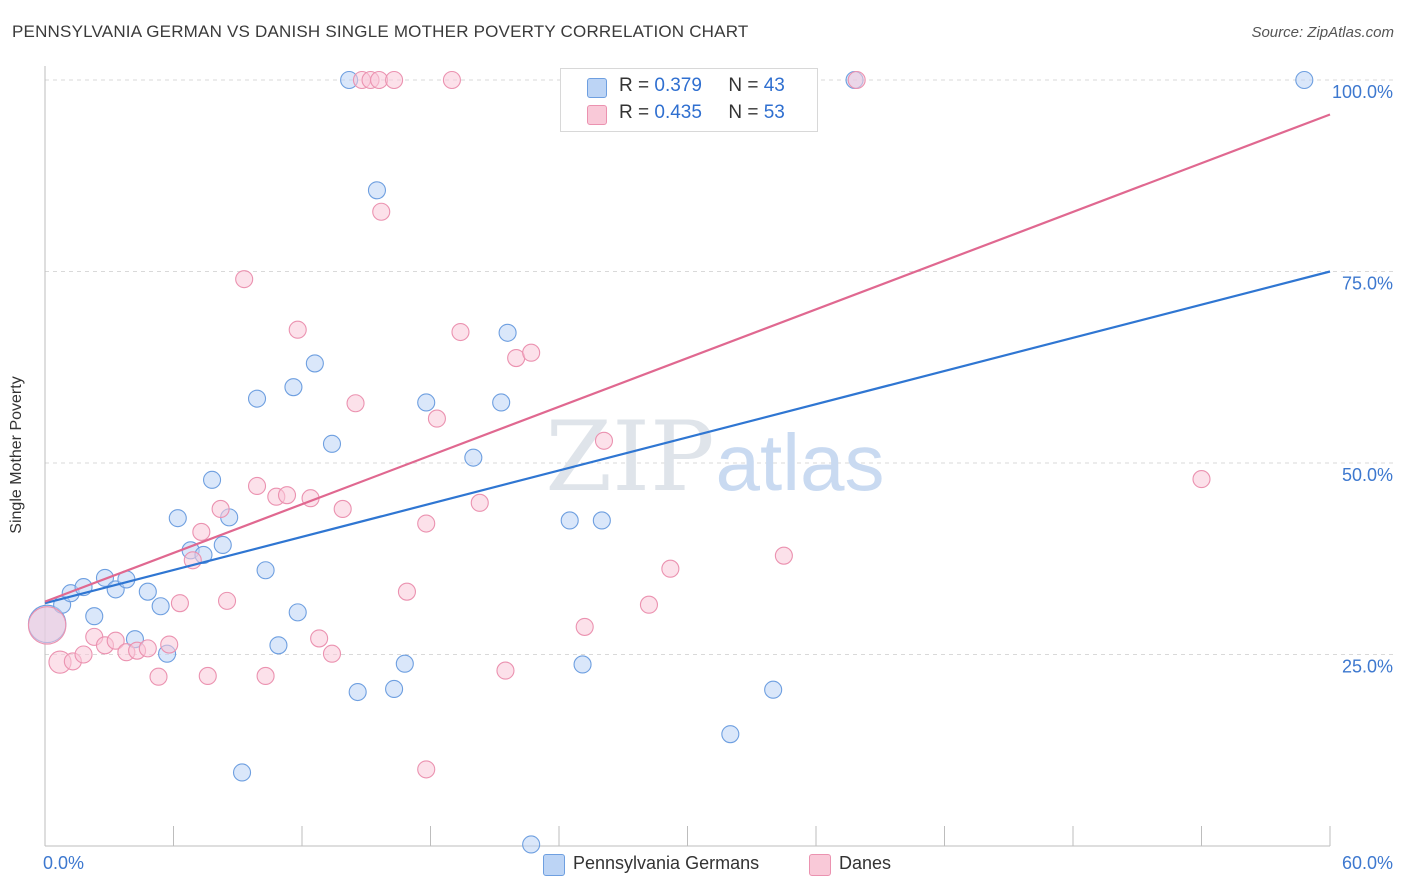  What do you see at coordinates (1362, 379) in the screenshot?
I see `y-tick-labels: 25.0% 50.0% 75.0% 100.0%` at bounding box center [1362, 379].